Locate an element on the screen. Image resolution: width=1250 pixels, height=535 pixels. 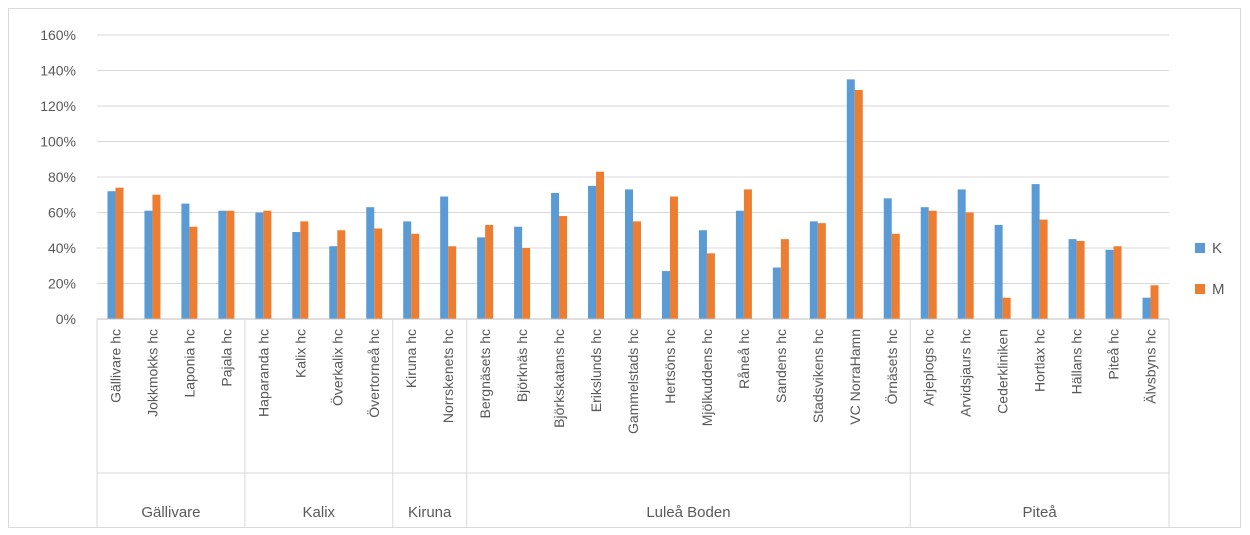
category-label: Mjölkuddens hc is located at coordinates (707, 377).